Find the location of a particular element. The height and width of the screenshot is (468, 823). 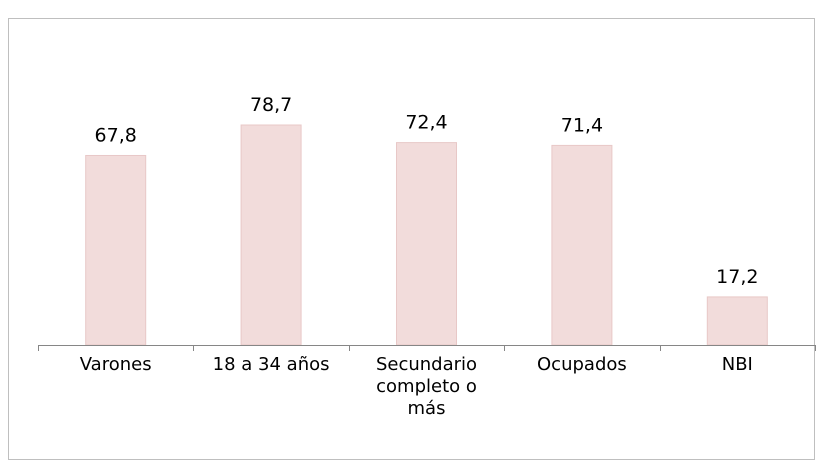

data-label: 78,7 is located at coordinates (271, 105).